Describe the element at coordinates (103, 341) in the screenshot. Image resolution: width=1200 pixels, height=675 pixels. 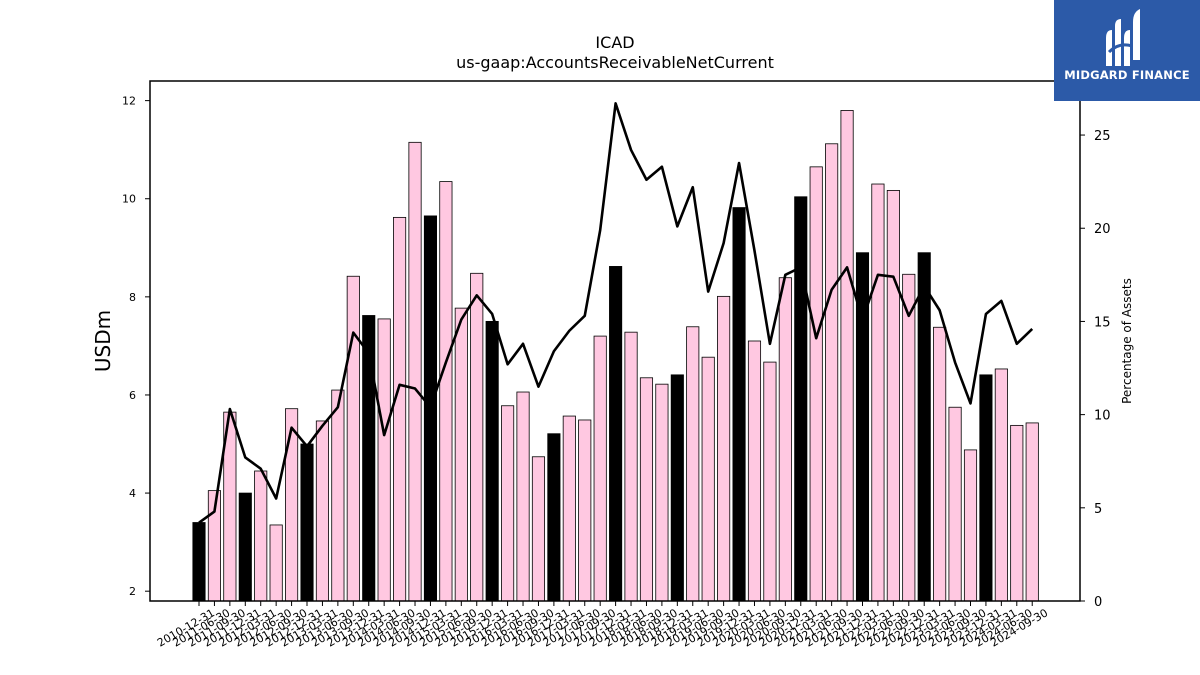
I see `y-axis-label: USDm` at that location.